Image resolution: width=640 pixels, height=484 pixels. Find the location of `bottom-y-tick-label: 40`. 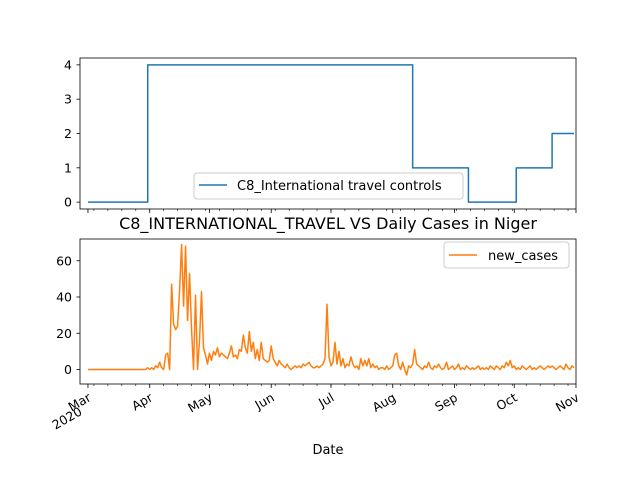

bottom-y-tick-label: 40 is located at coordinates (64, 297).